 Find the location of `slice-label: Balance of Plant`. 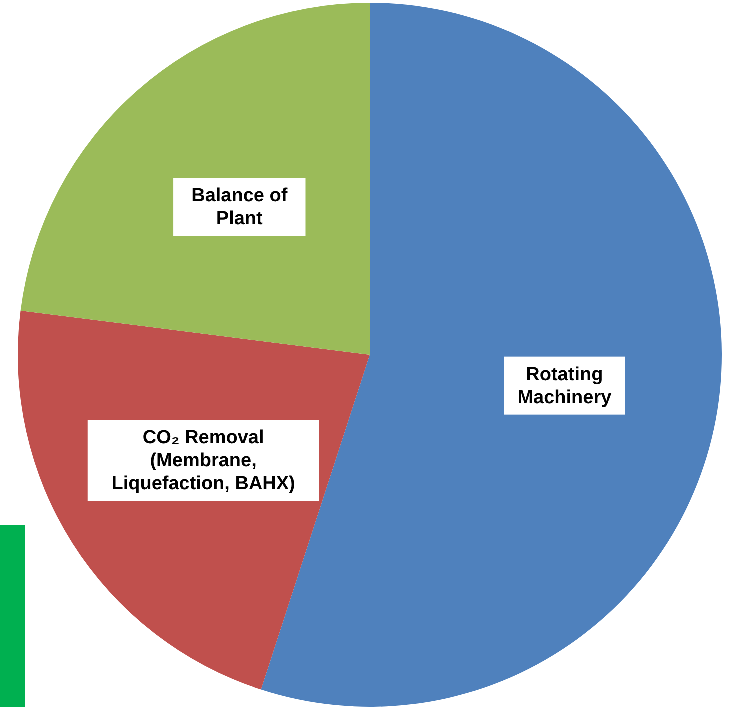

slice-label: Balance of Plant is located at coordinates (240, 207).